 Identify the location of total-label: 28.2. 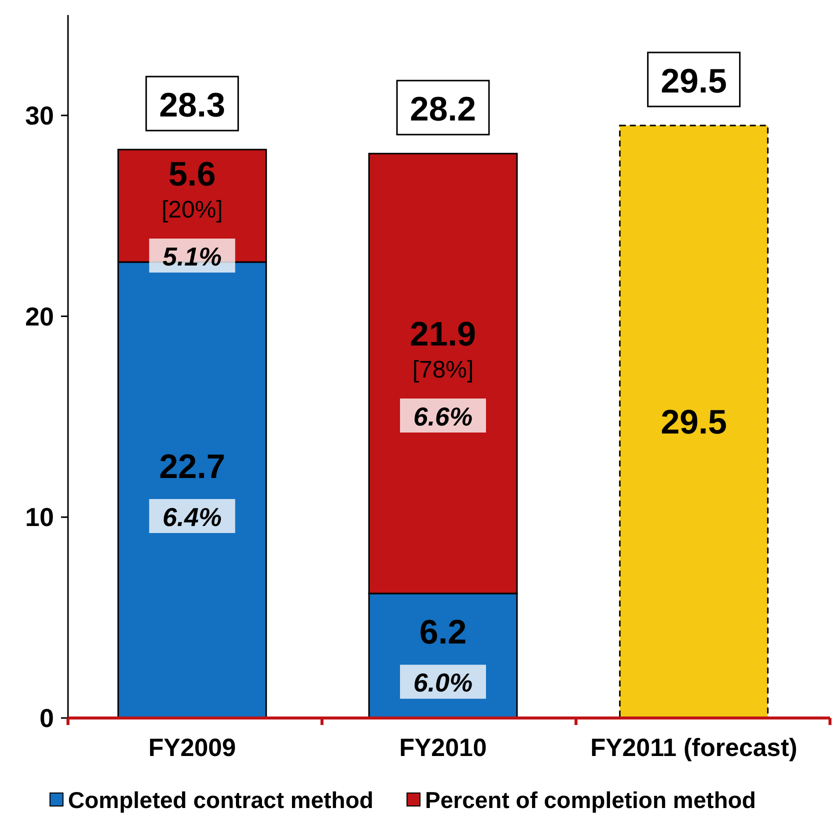
(443, 109).